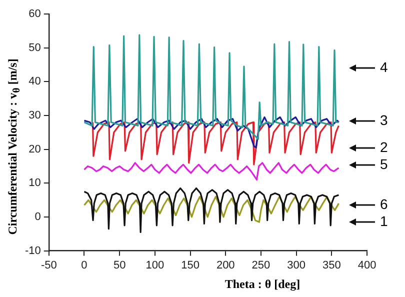 The height and width of the screenshot is (297, 405). Describe the element at coordinates (331, 265) in the screenshot. I see `x-tick-label: 350` at that location.